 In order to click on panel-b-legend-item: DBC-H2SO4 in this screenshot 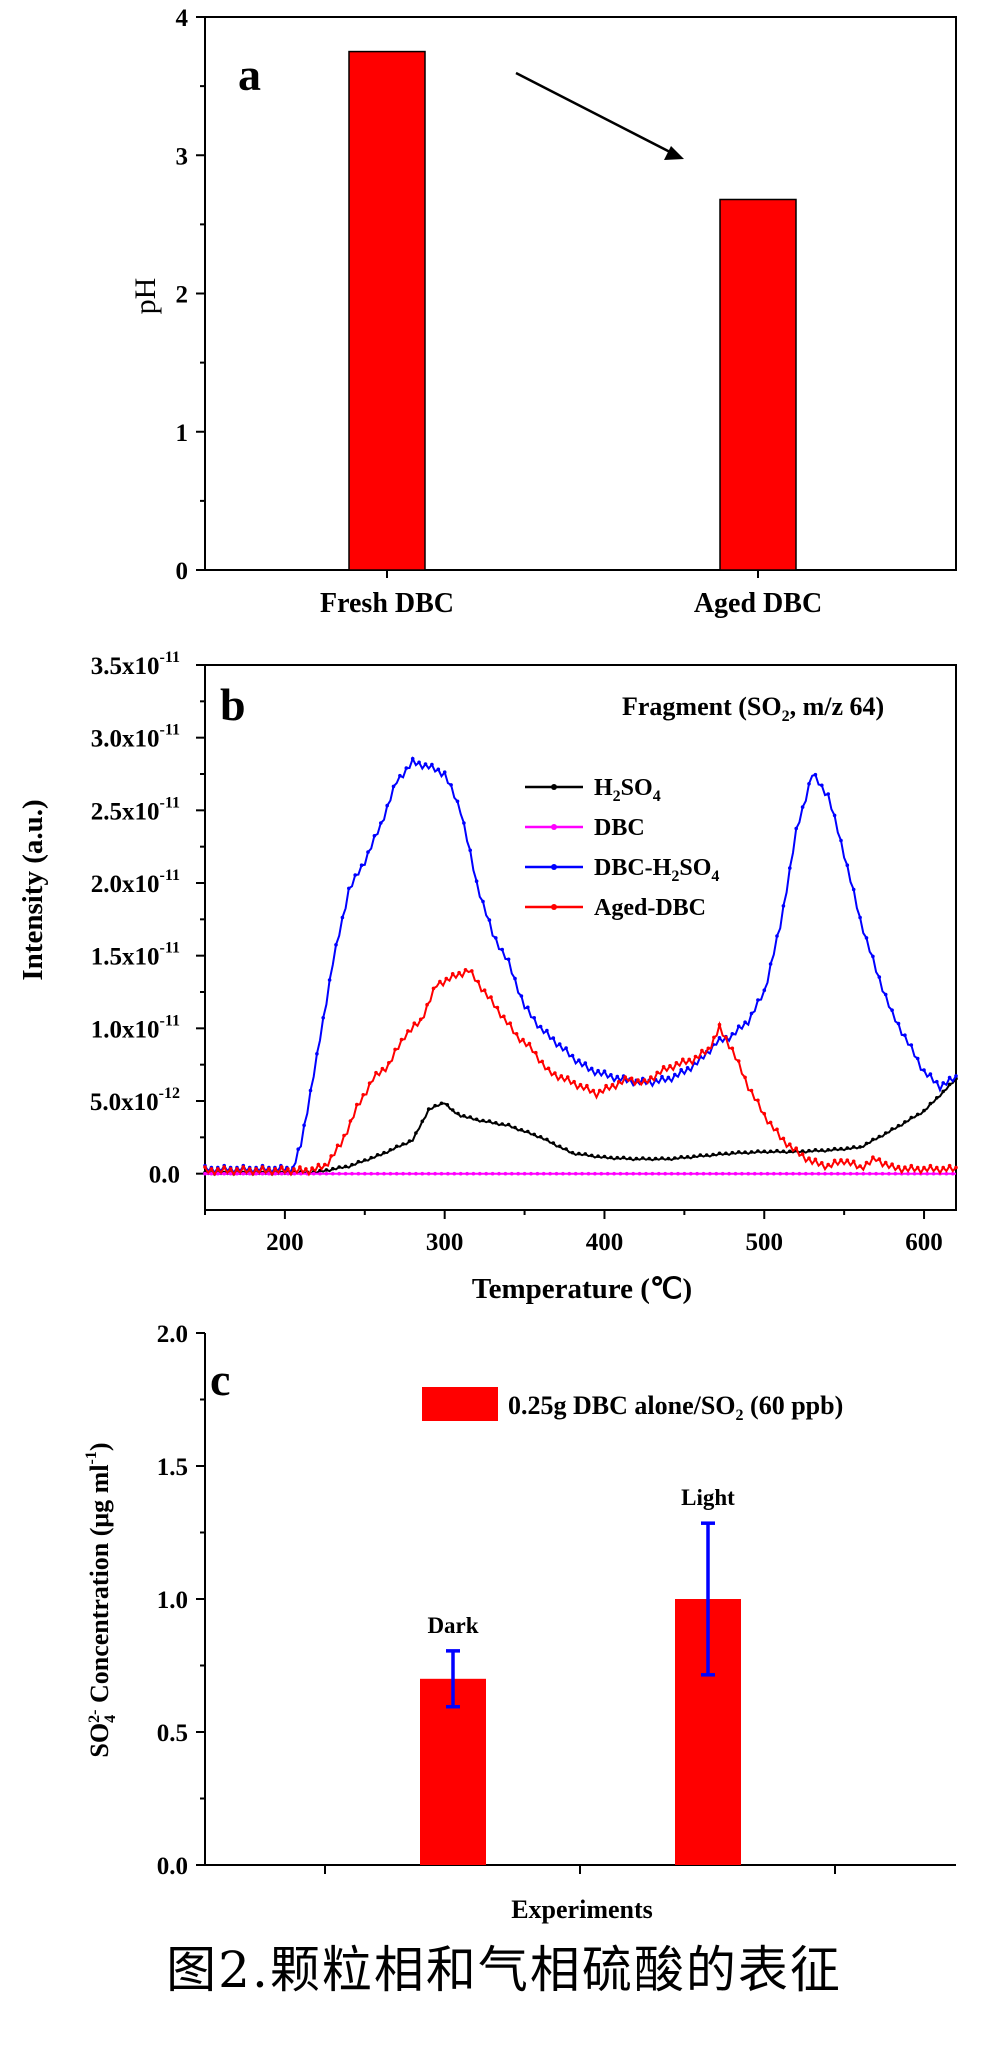, I will do `click(622, 870)`.